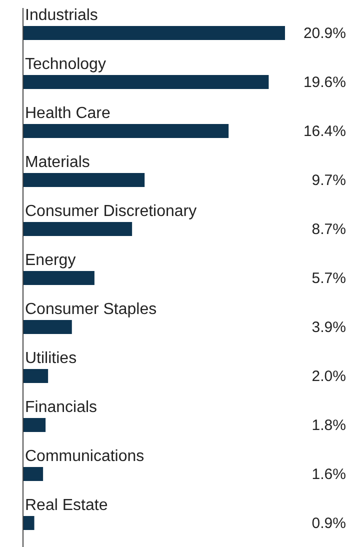 This screenshot has height=547, width=360. Describe the element at coordinates (324, 131) in the screenshot. I see `data-label: 16.4%` at that location.